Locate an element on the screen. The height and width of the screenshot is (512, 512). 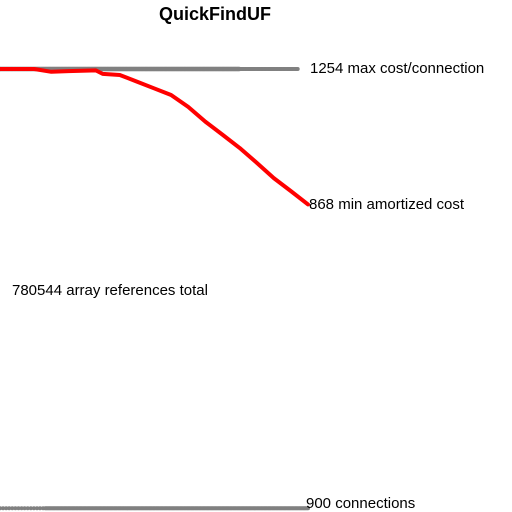
total-references-label: 780544 array references total is located at coordinates (110, 290).